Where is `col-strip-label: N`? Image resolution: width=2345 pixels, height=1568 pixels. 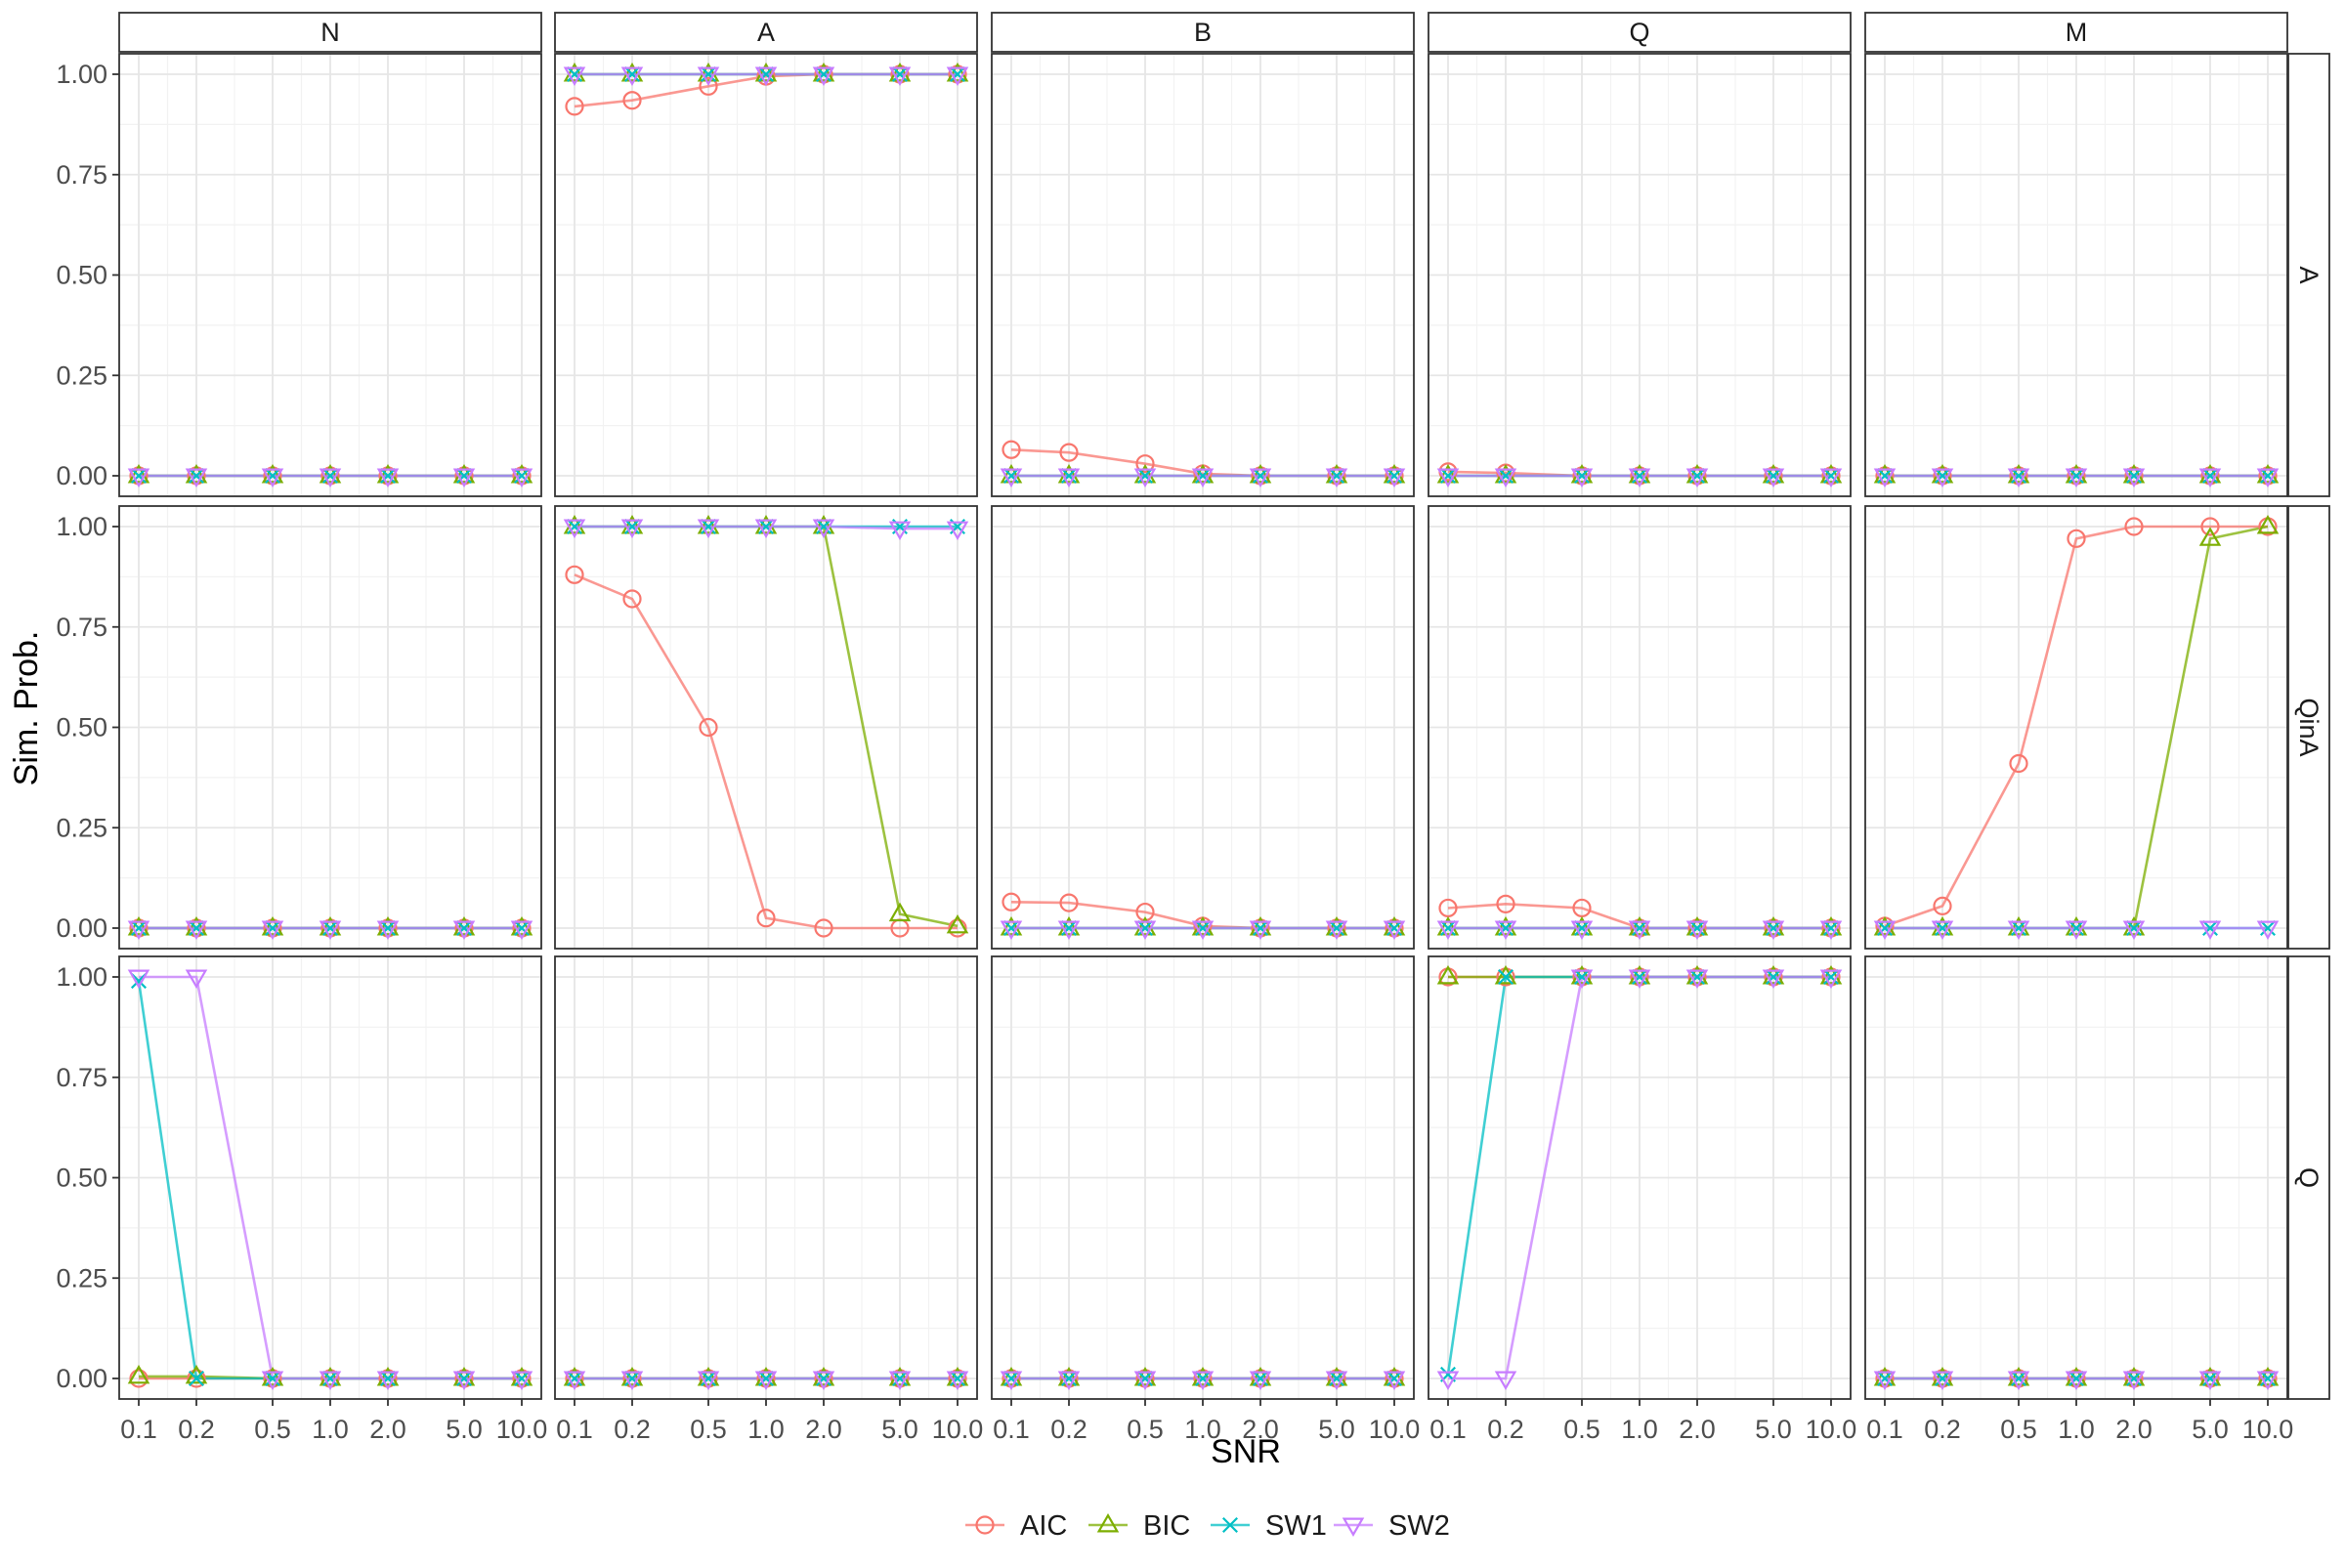 col-strip-label: N is located at coordinates (330, 32).